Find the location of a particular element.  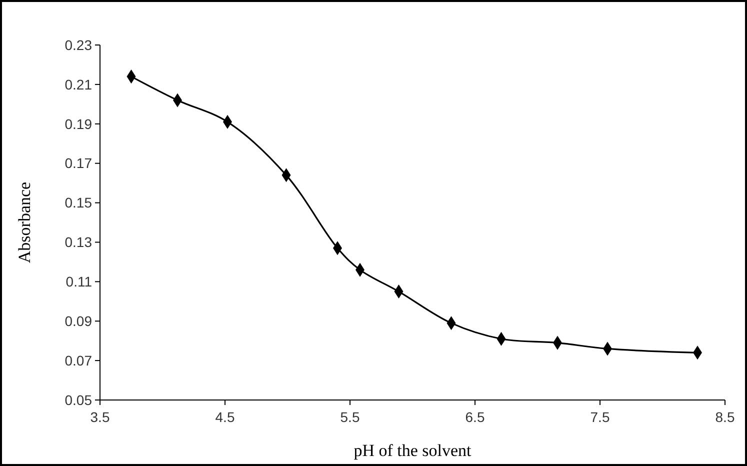

x-tick-label: 8.5 is located at coordinates (725, 417).